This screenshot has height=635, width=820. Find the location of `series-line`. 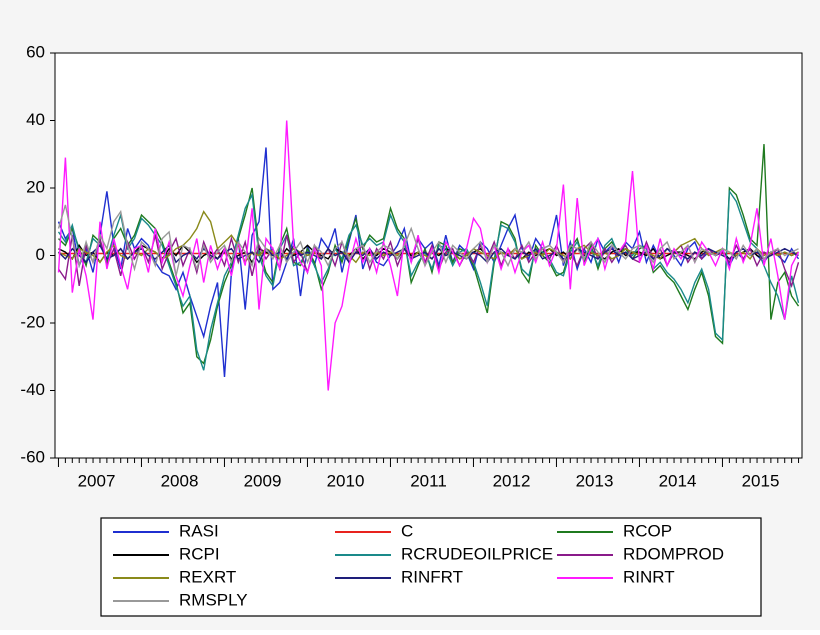

series-line is located at coordinates (428, 240).